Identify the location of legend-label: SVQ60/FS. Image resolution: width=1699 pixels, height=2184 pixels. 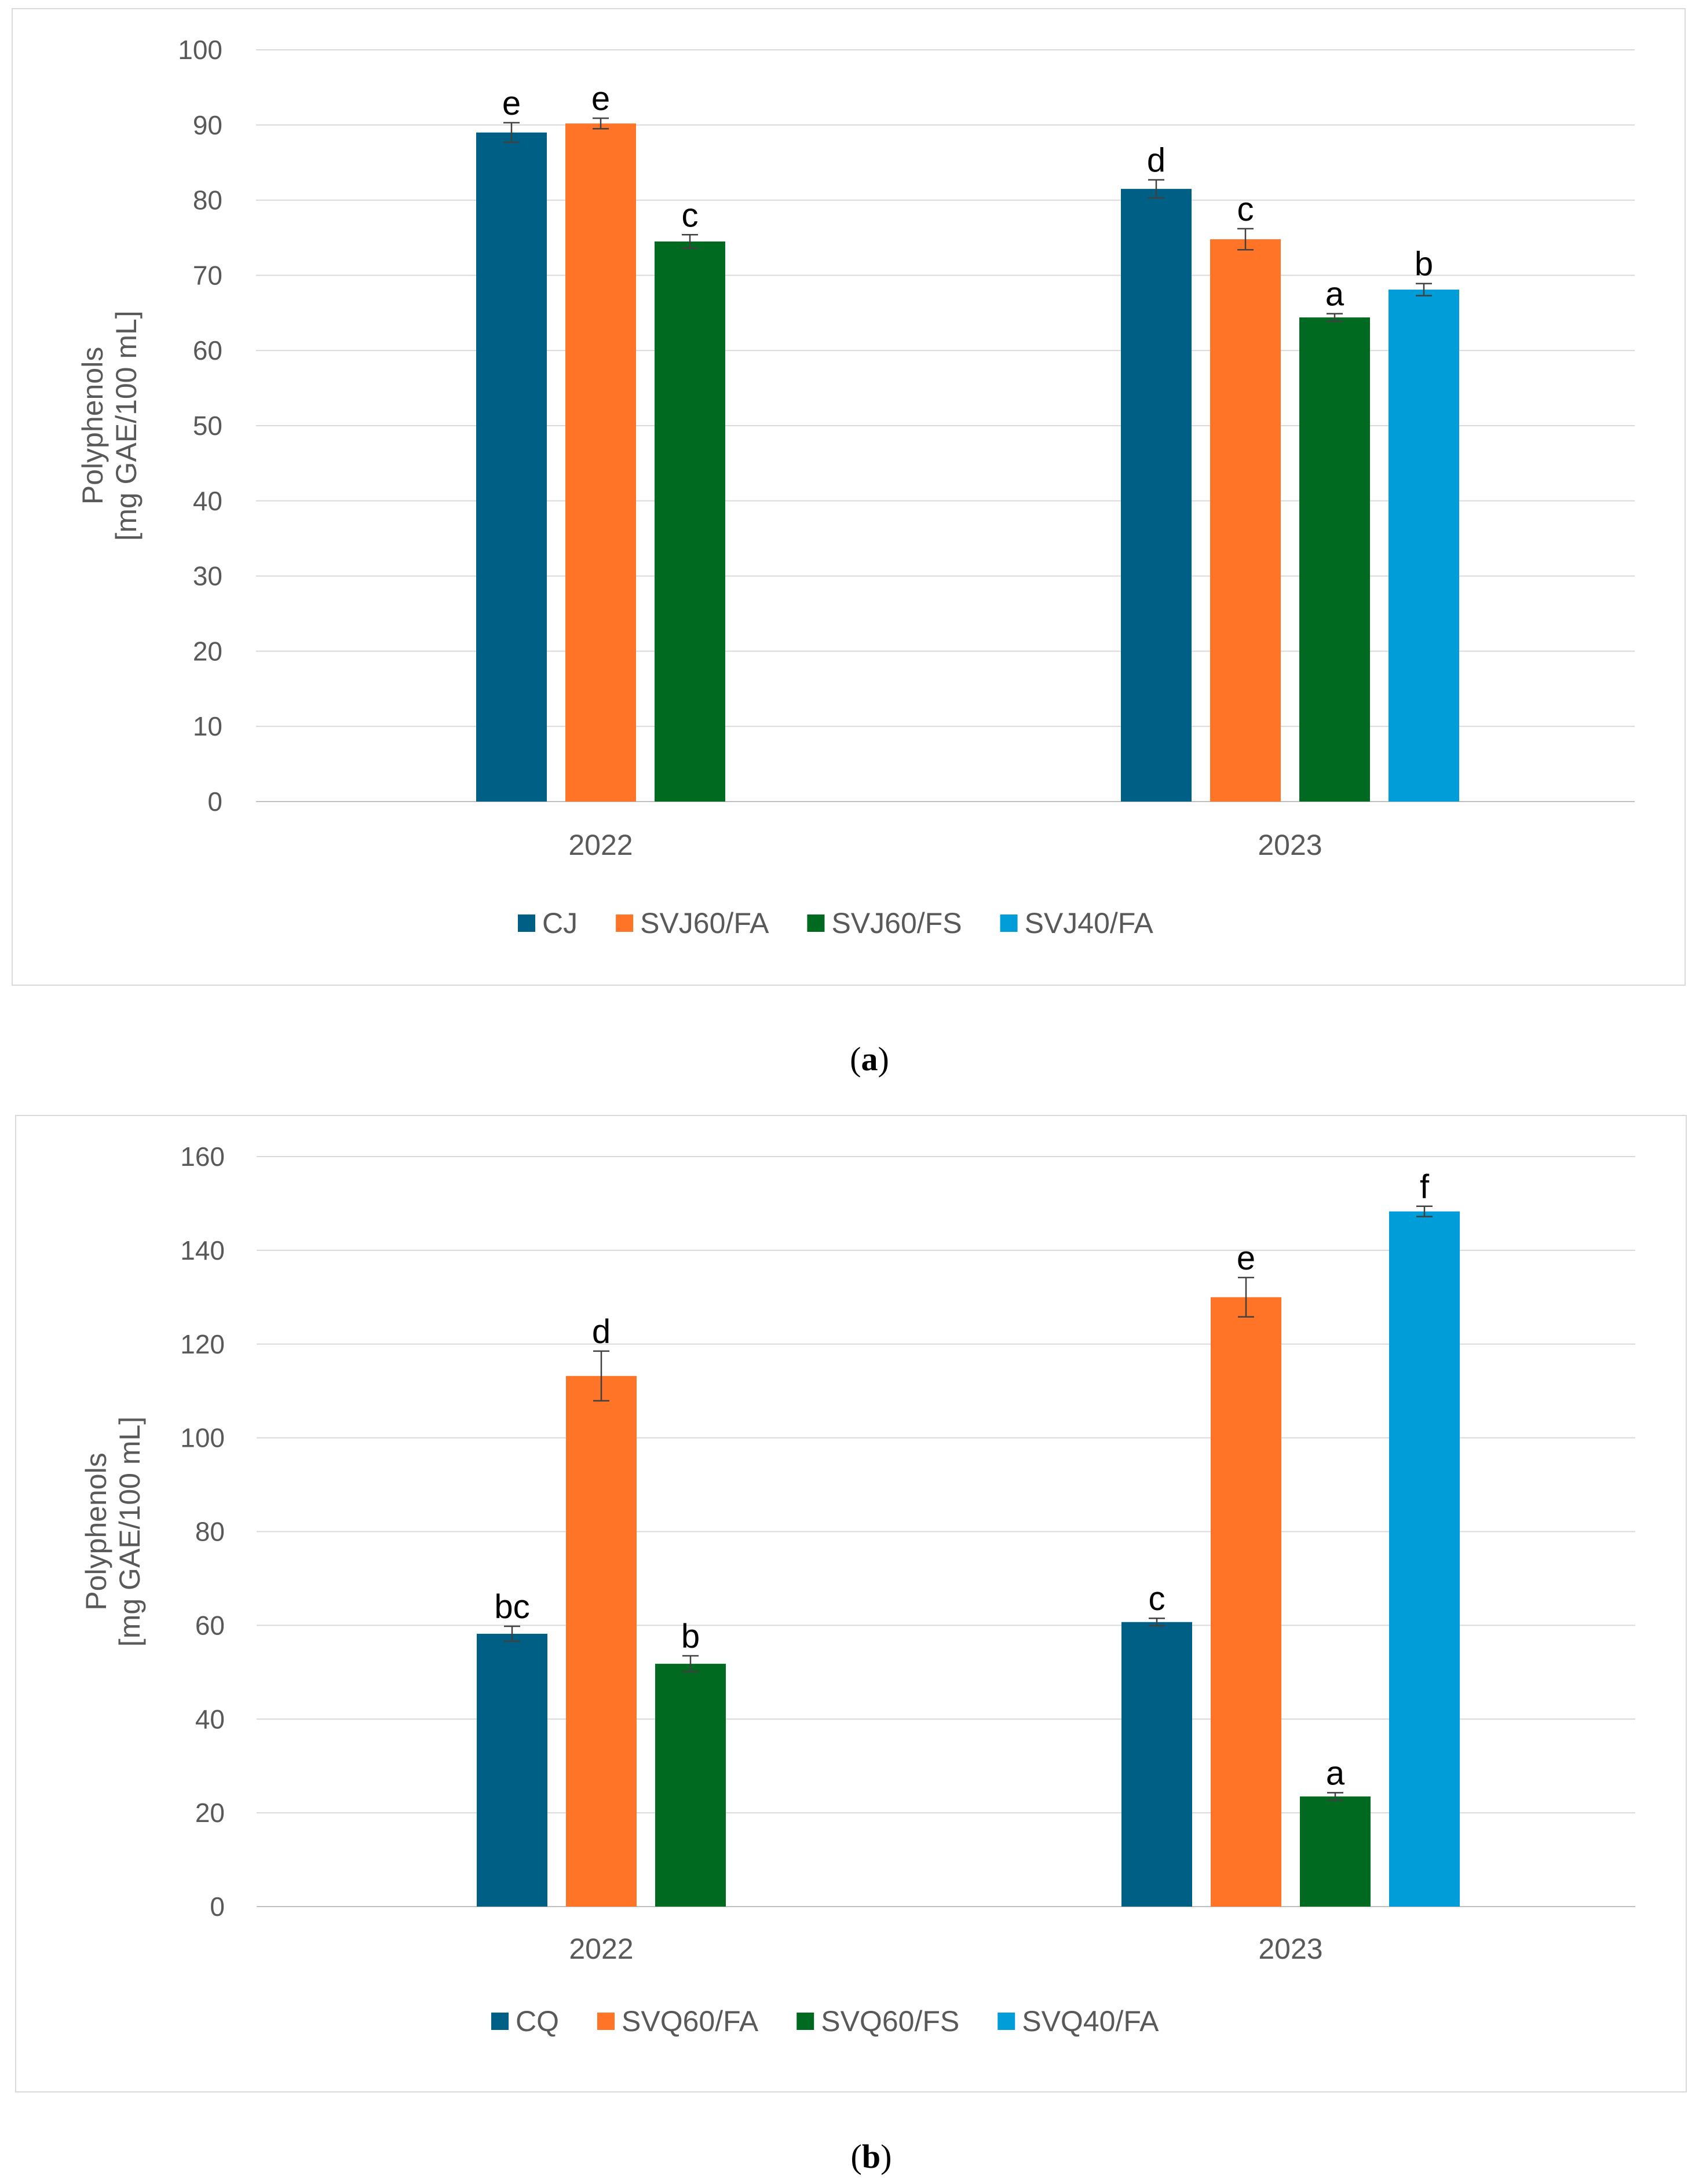
(890, 2021).